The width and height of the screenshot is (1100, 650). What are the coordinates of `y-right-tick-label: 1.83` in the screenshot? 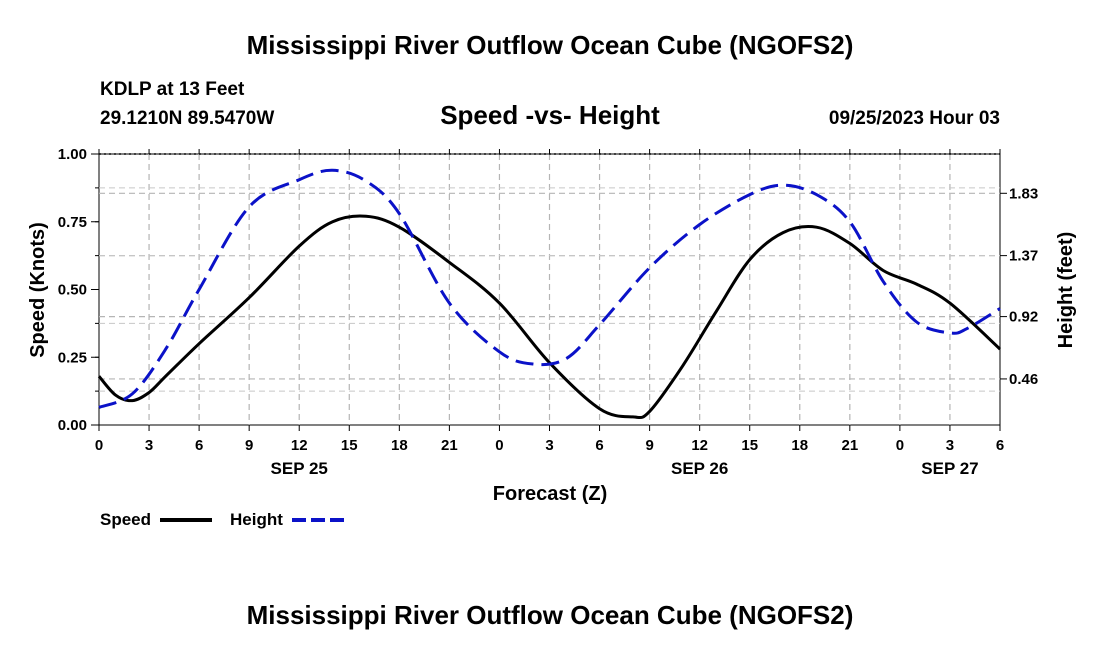 It's located at (1023, 193).